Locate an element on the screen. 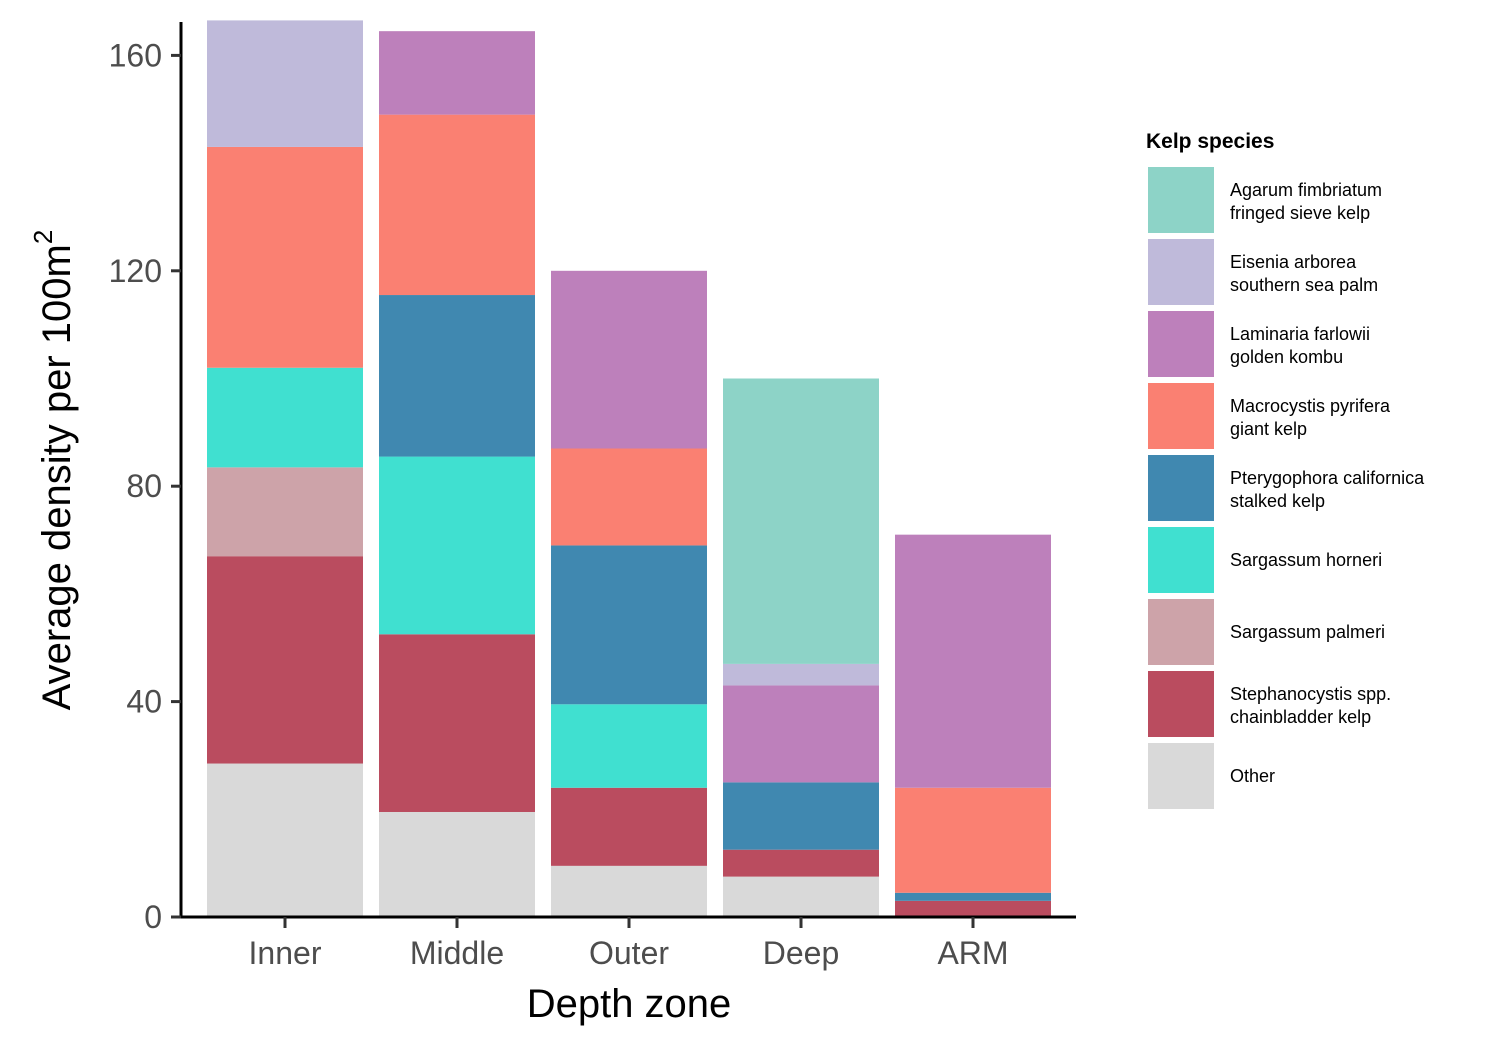  legend-item: Other is located at coordinates (1211, 776).